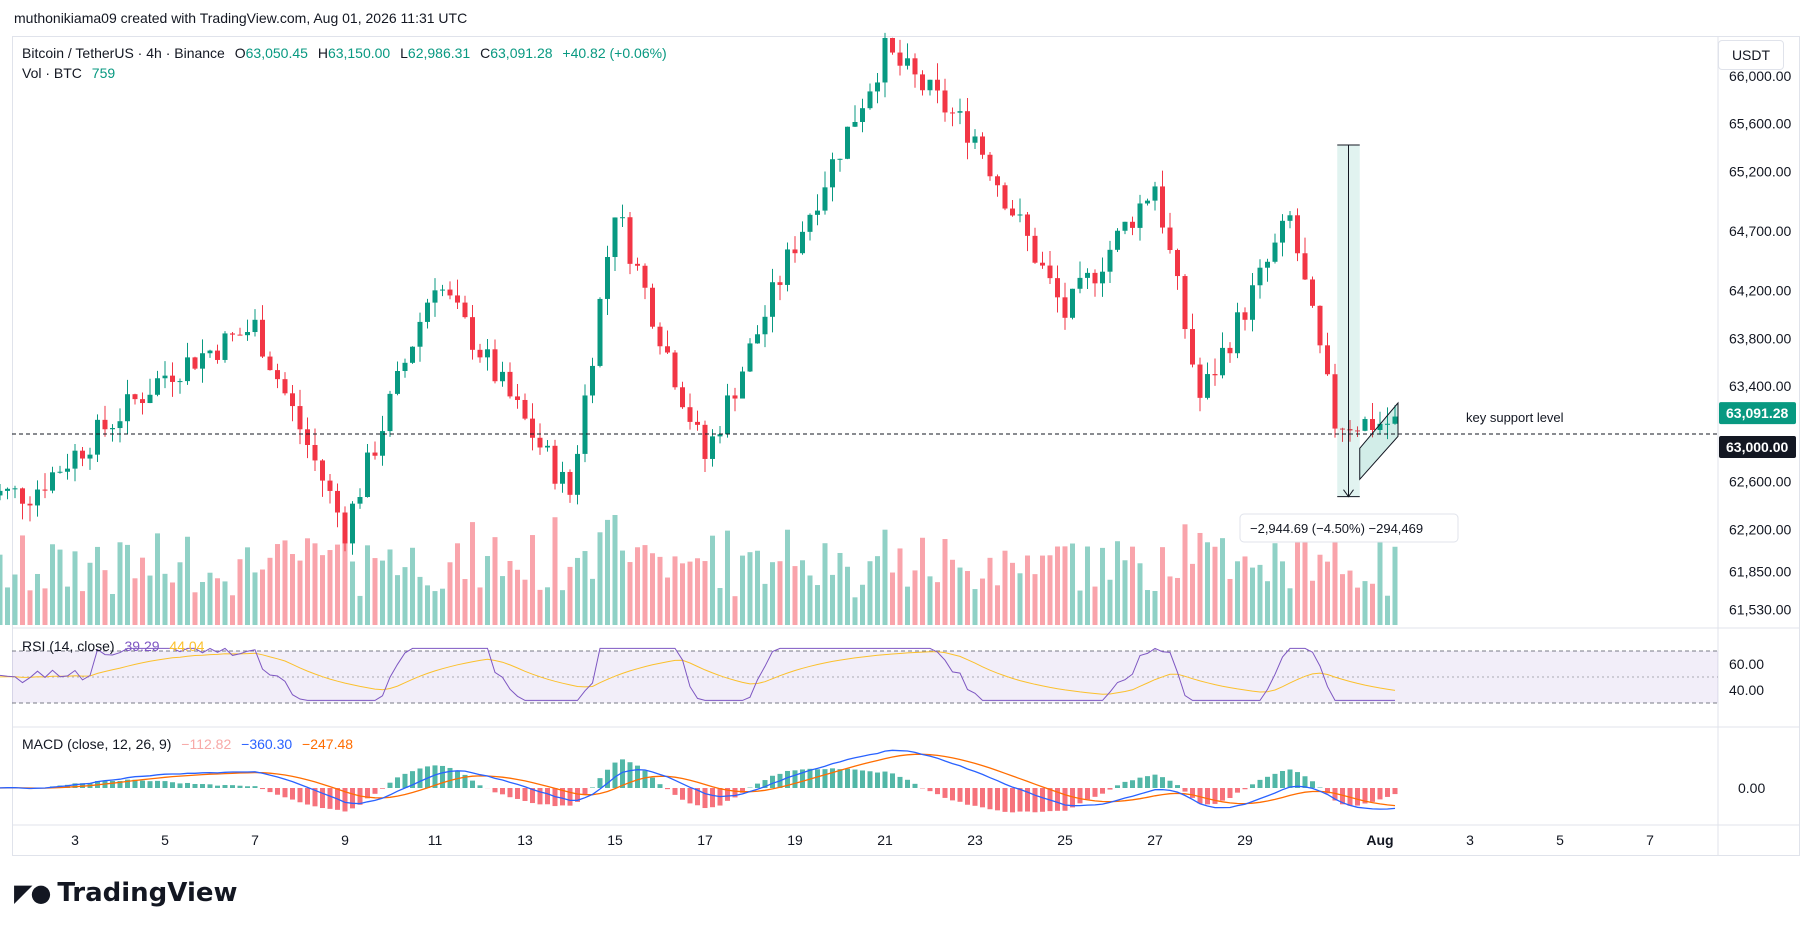 The image size is (1815, 930). I want to click on time-axis-label: 5, so click(1560, 840).